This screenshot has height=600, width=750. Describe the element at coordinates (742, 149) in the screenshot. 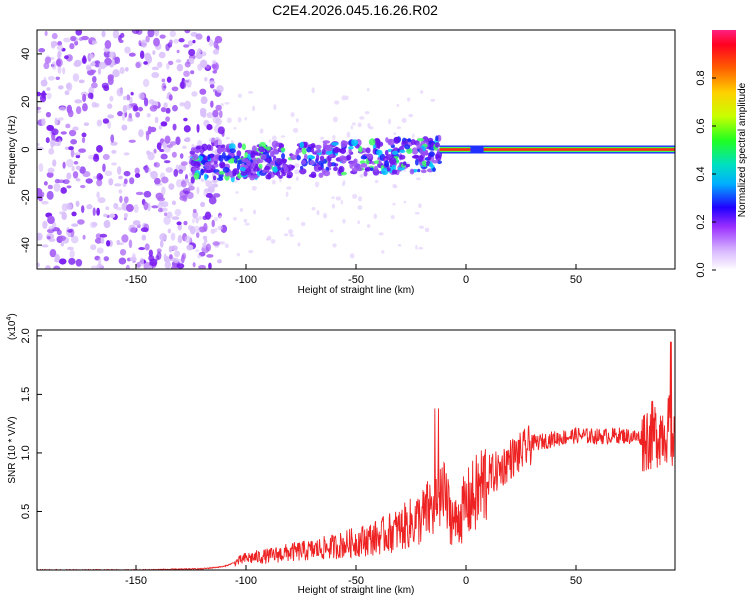

I see `colorbar-label: Normalized spectral amplitude` at that location.